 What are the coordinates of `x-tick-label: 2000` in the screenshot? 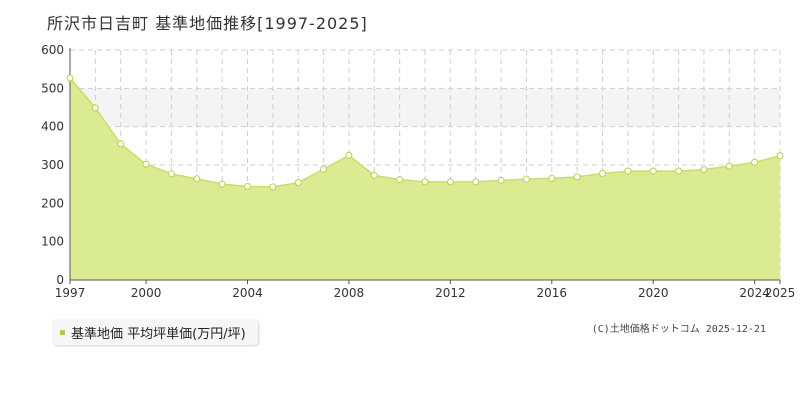 It's located at (146, 293).